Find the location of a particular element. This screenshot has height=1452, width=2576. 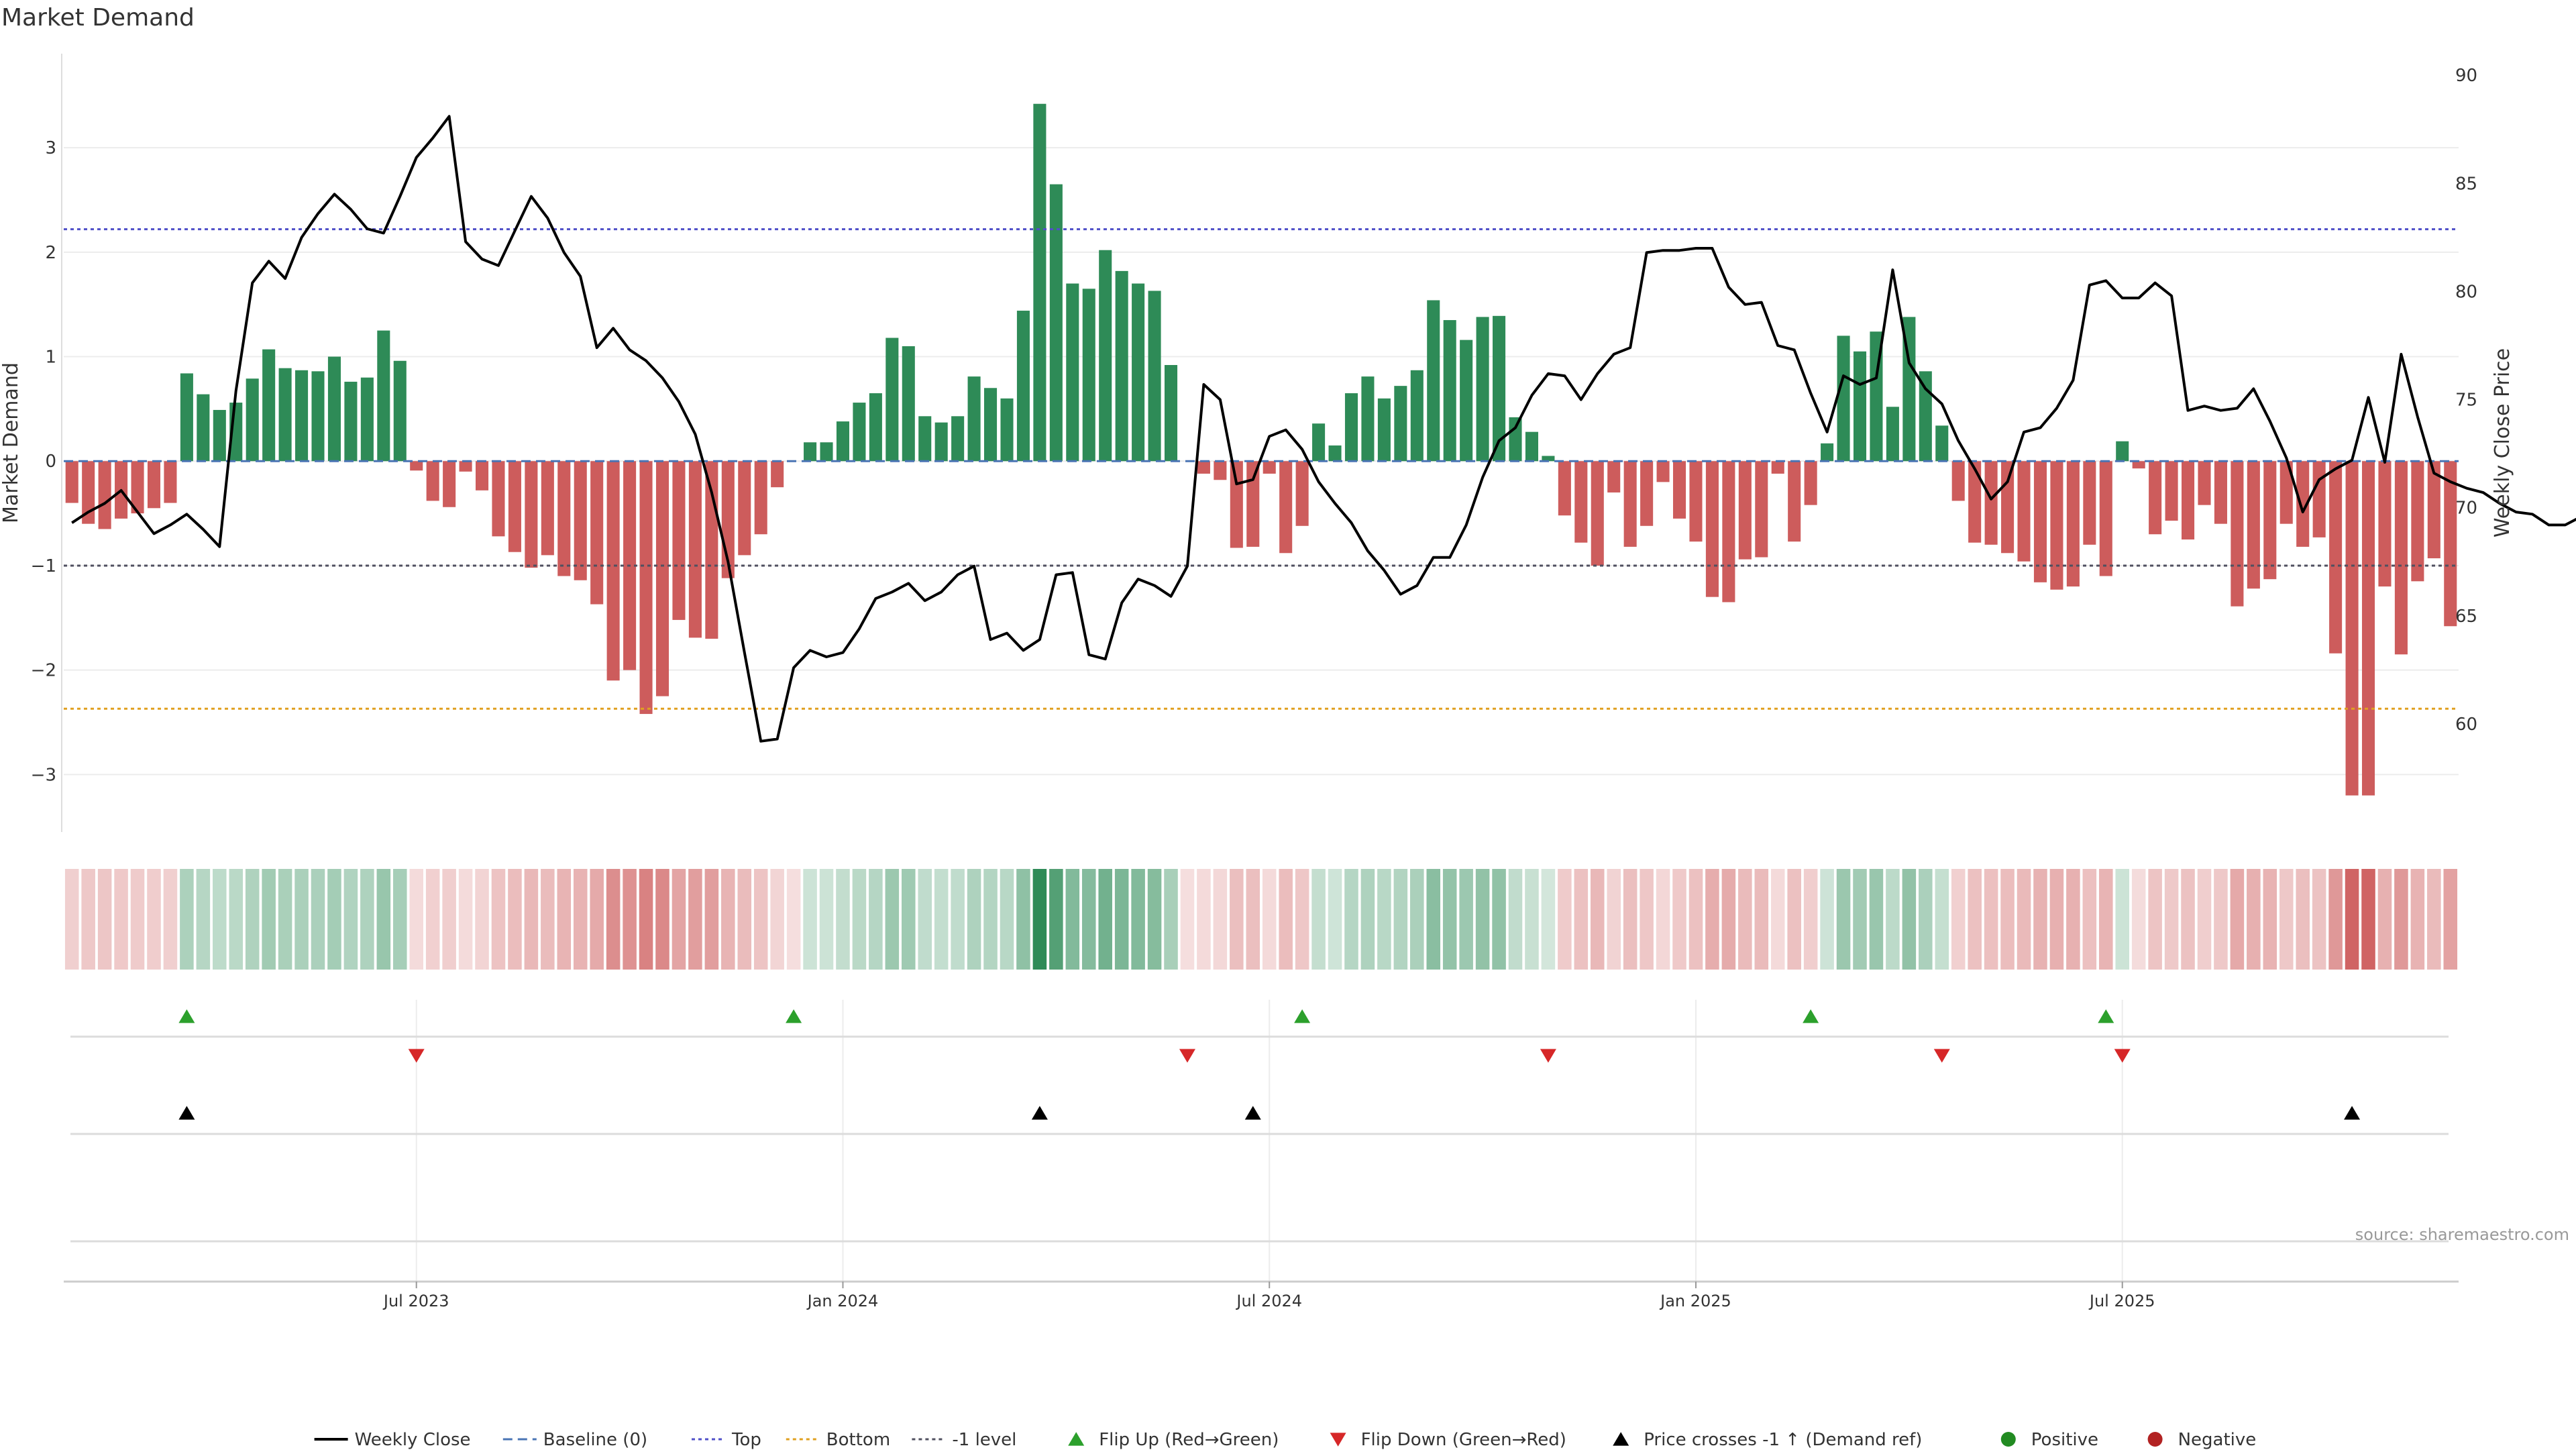

legend-label: Bottom is located at coordinates (858, 1439).